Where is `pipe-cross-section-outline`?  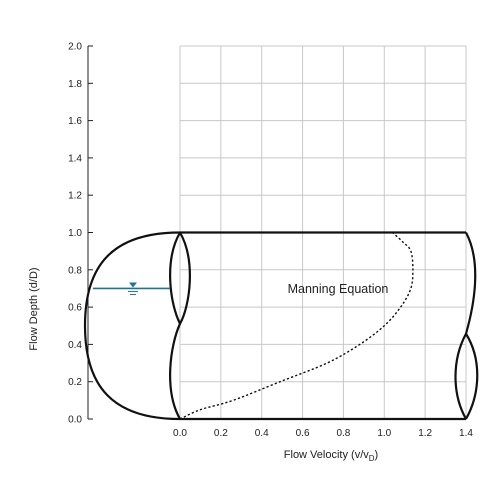 pipe-cross-section-outline is located at coordinates (132, 326).